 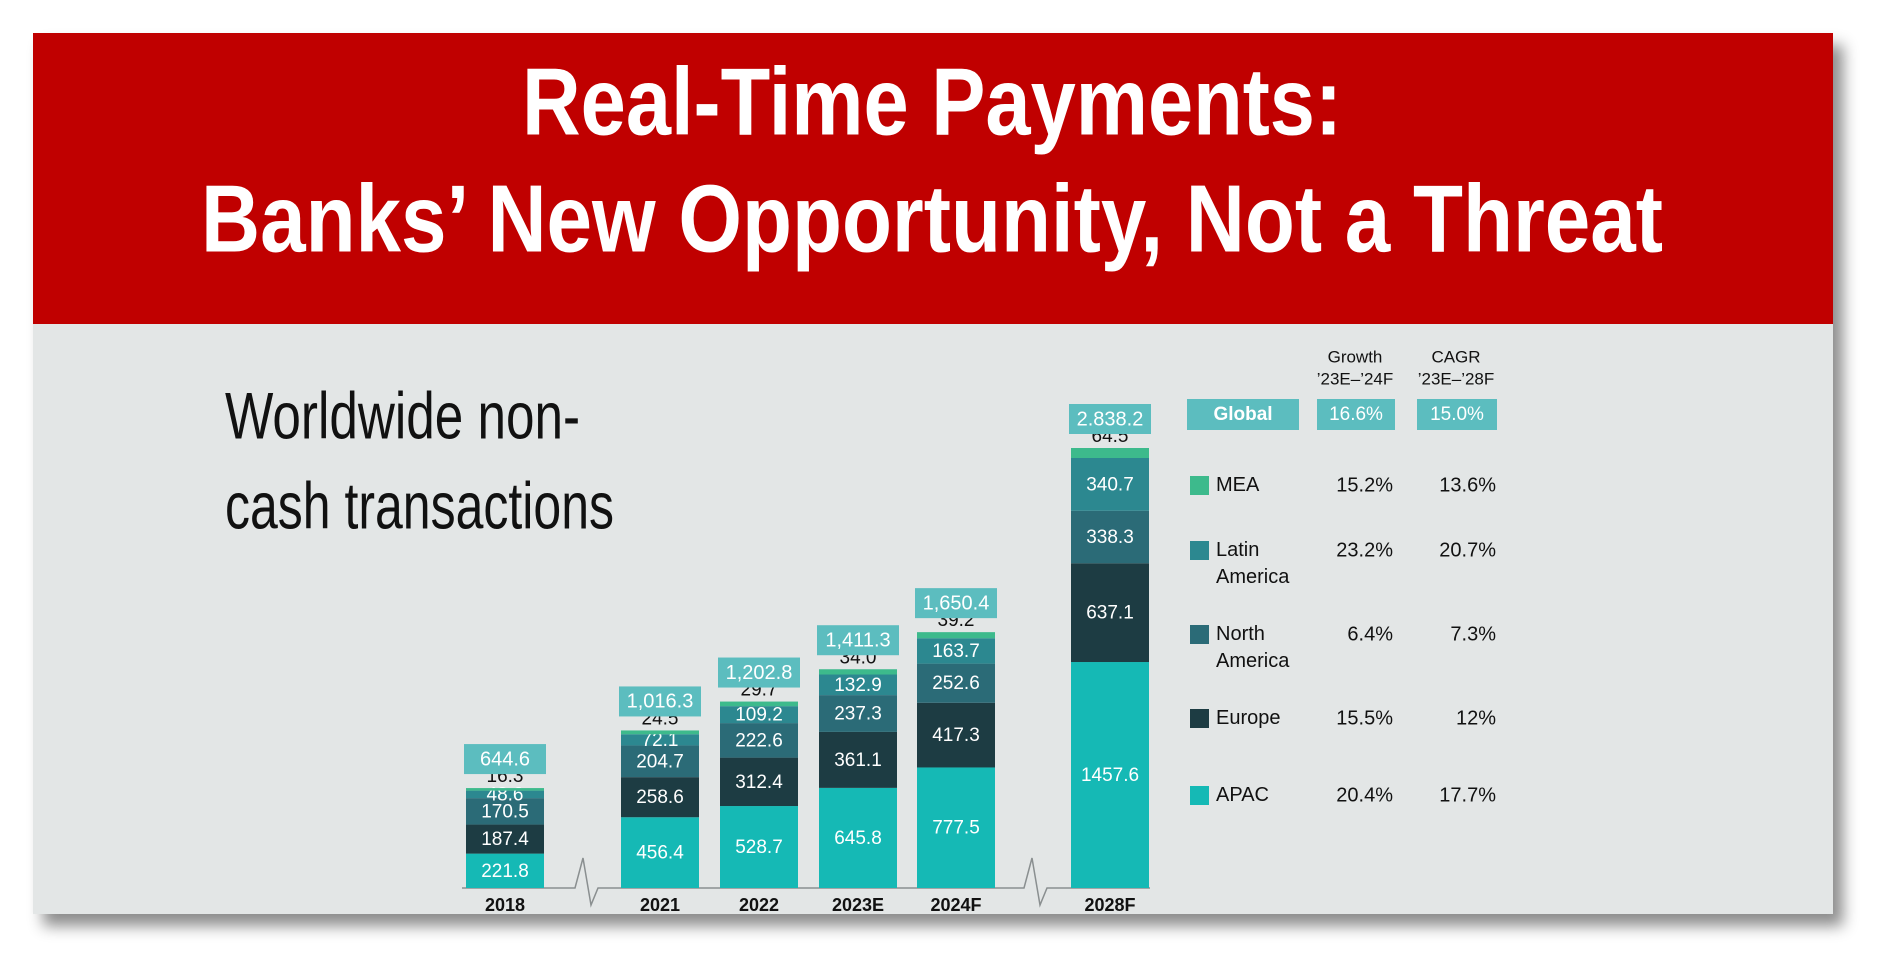 I want to click on data-label: 338.3, so click(x=1110, y=537).